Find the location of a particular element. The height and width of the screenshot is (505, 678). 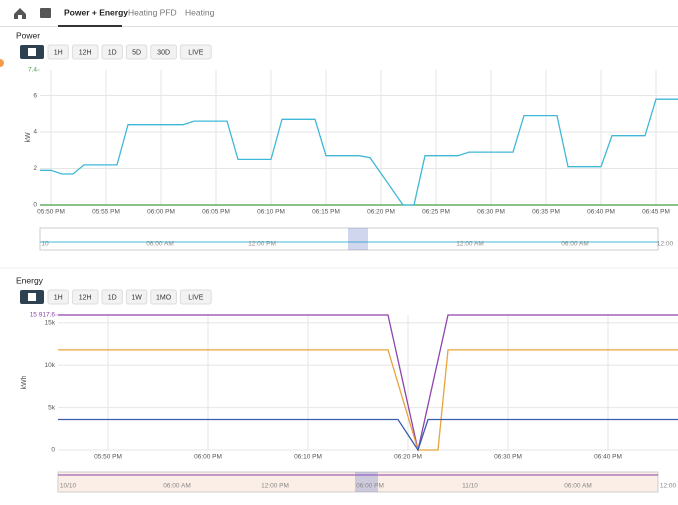

y-axis-label: kWh is located at coordinates (24, 382).